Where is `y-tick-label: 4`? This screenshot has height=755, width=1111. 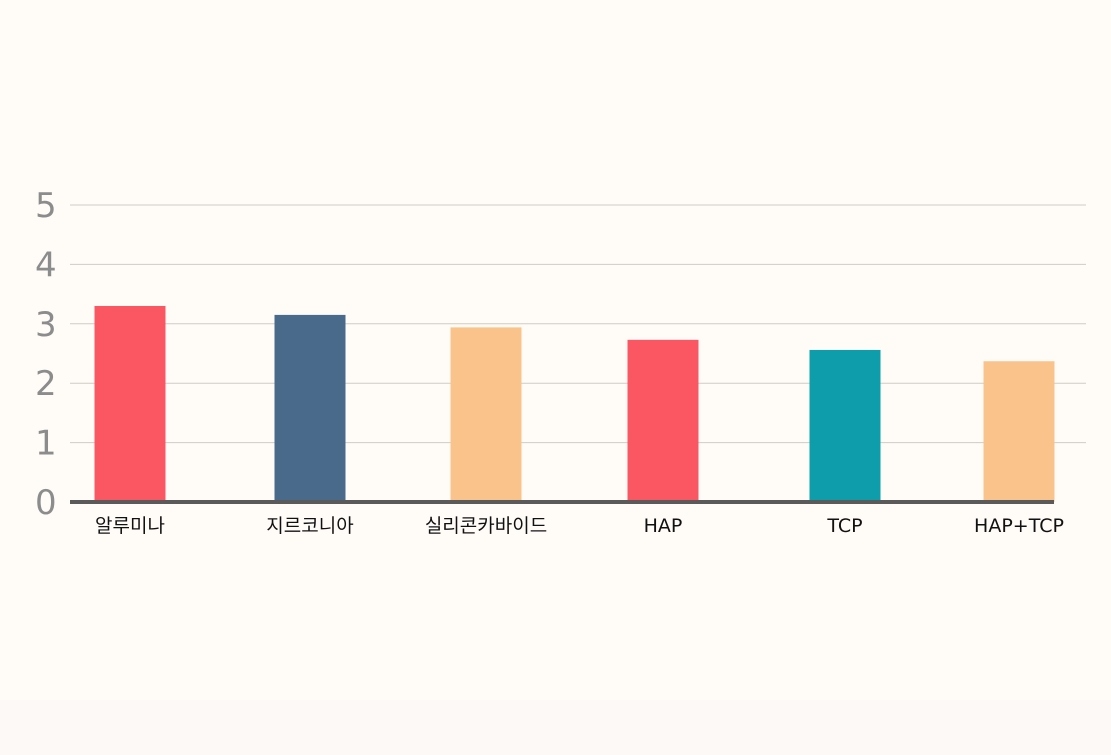
y-tick-label: 4 is located at coordinates (46, 265).